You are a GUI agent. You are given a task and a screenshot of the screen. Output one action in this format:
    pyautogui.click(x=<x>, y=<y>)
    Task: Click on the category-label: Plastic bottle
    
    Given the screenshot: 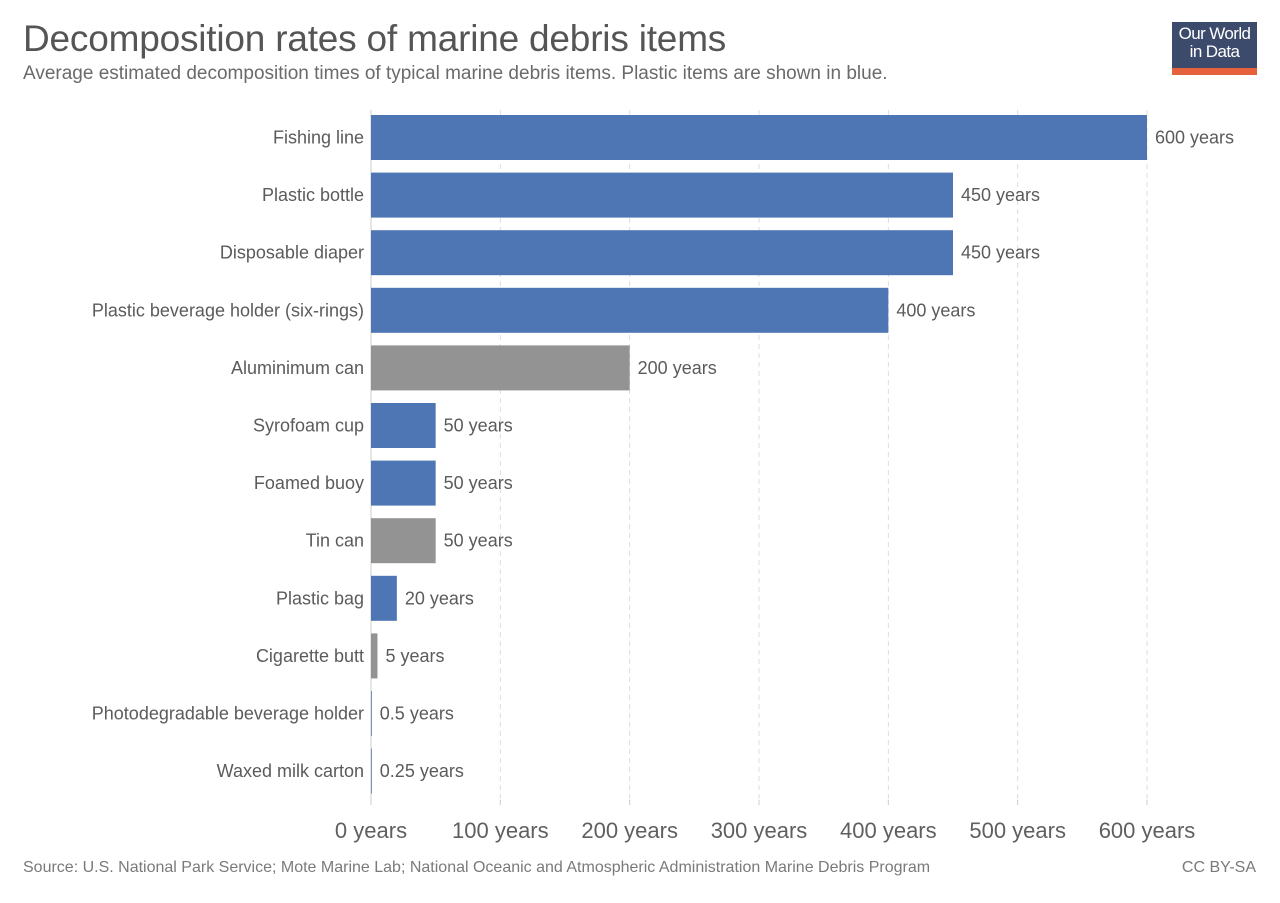 What is the action you would take?
    pyautogui.click(x=313, y=195)
    